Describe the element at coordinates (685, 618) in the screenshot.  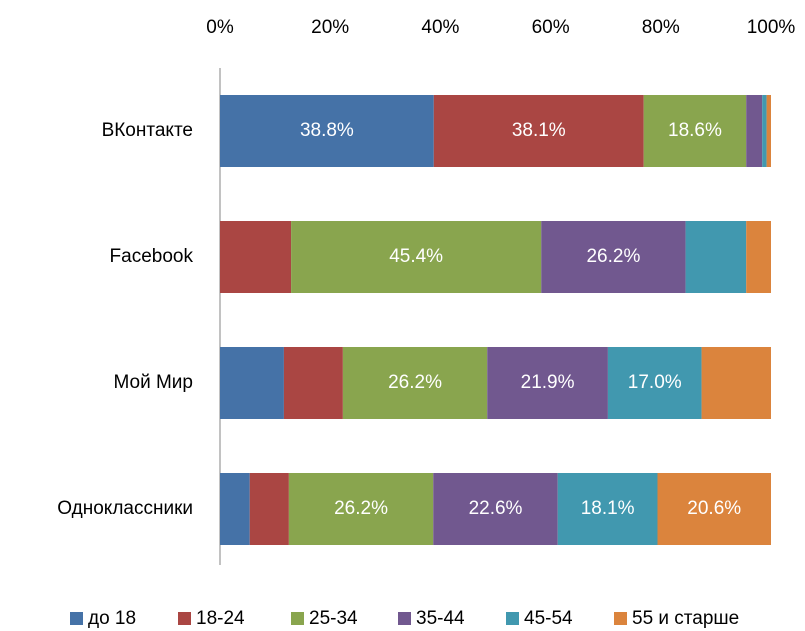
I see `legend-label: 55 и старше` at that location.